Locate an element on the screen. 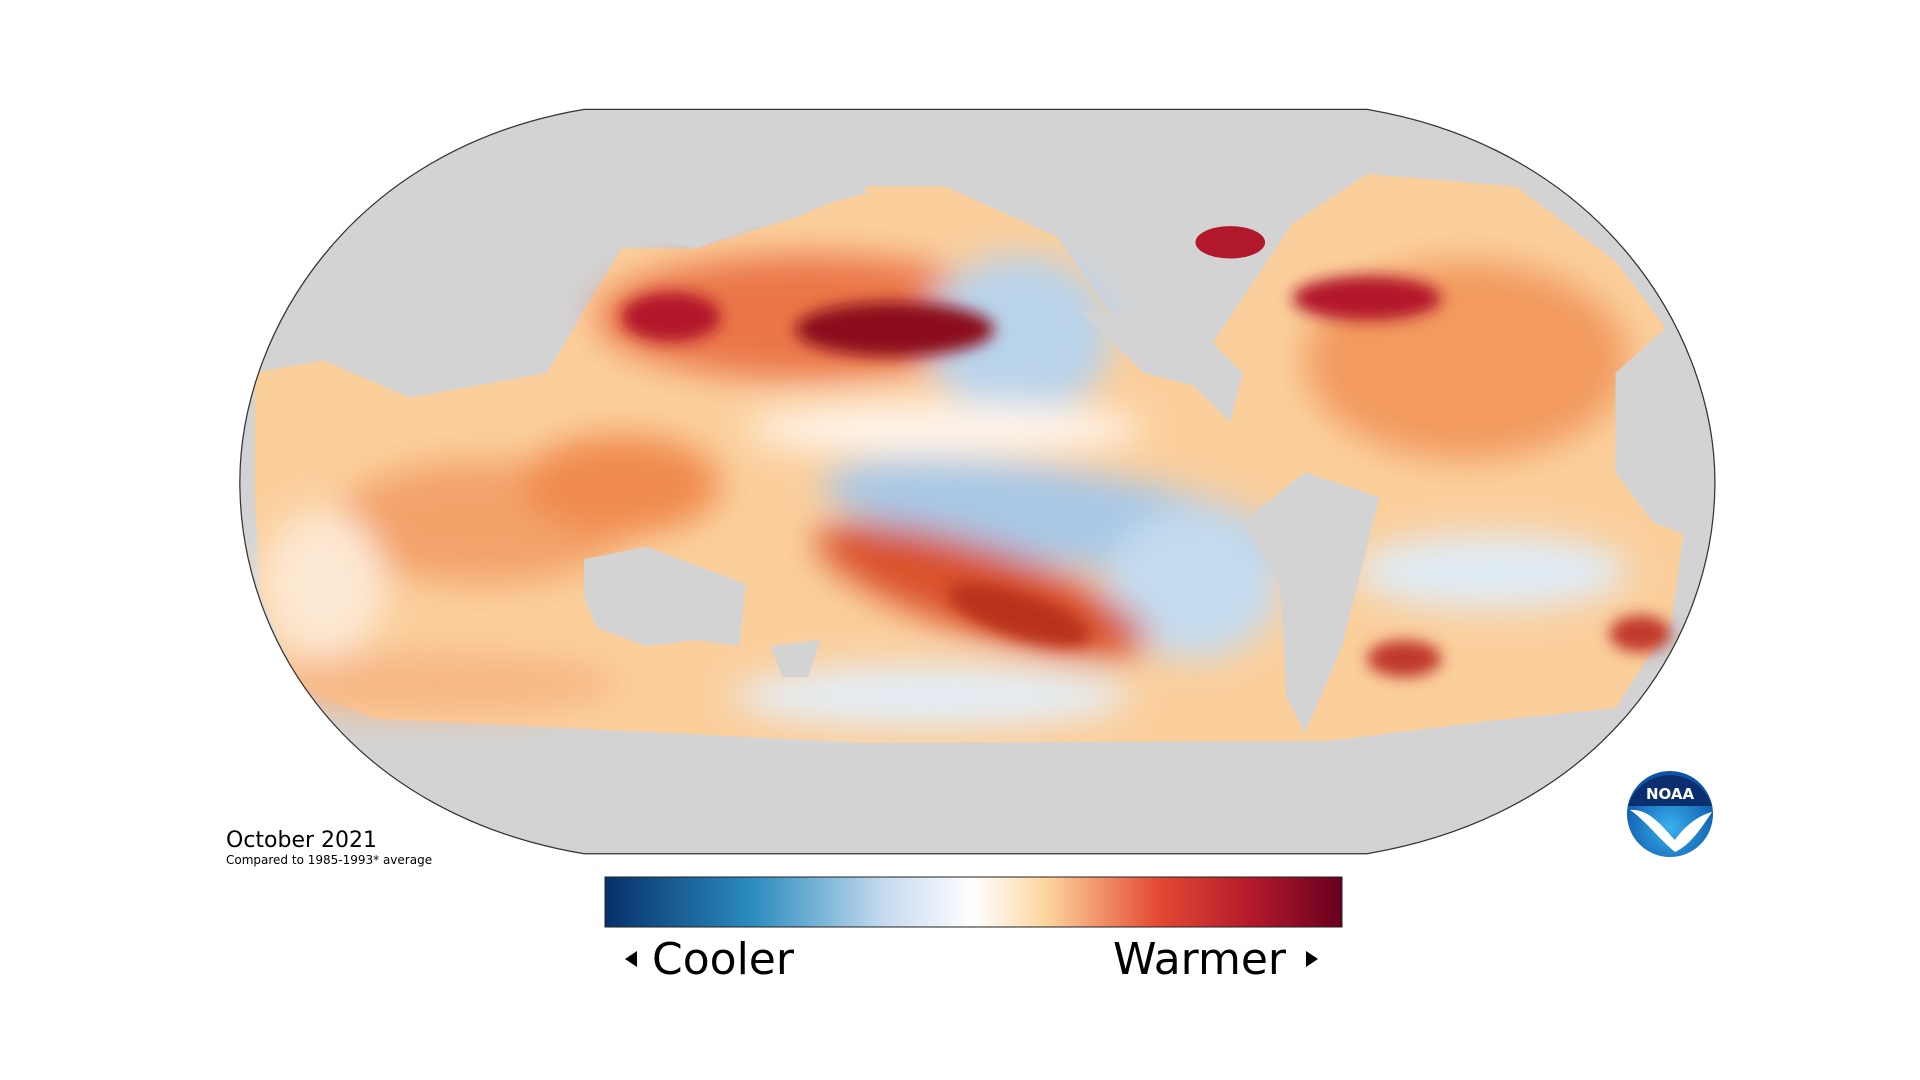 Image resolution: width=1920 pixels, height=1080 pixels. right-arrow is located at coordinates (1312, 959).